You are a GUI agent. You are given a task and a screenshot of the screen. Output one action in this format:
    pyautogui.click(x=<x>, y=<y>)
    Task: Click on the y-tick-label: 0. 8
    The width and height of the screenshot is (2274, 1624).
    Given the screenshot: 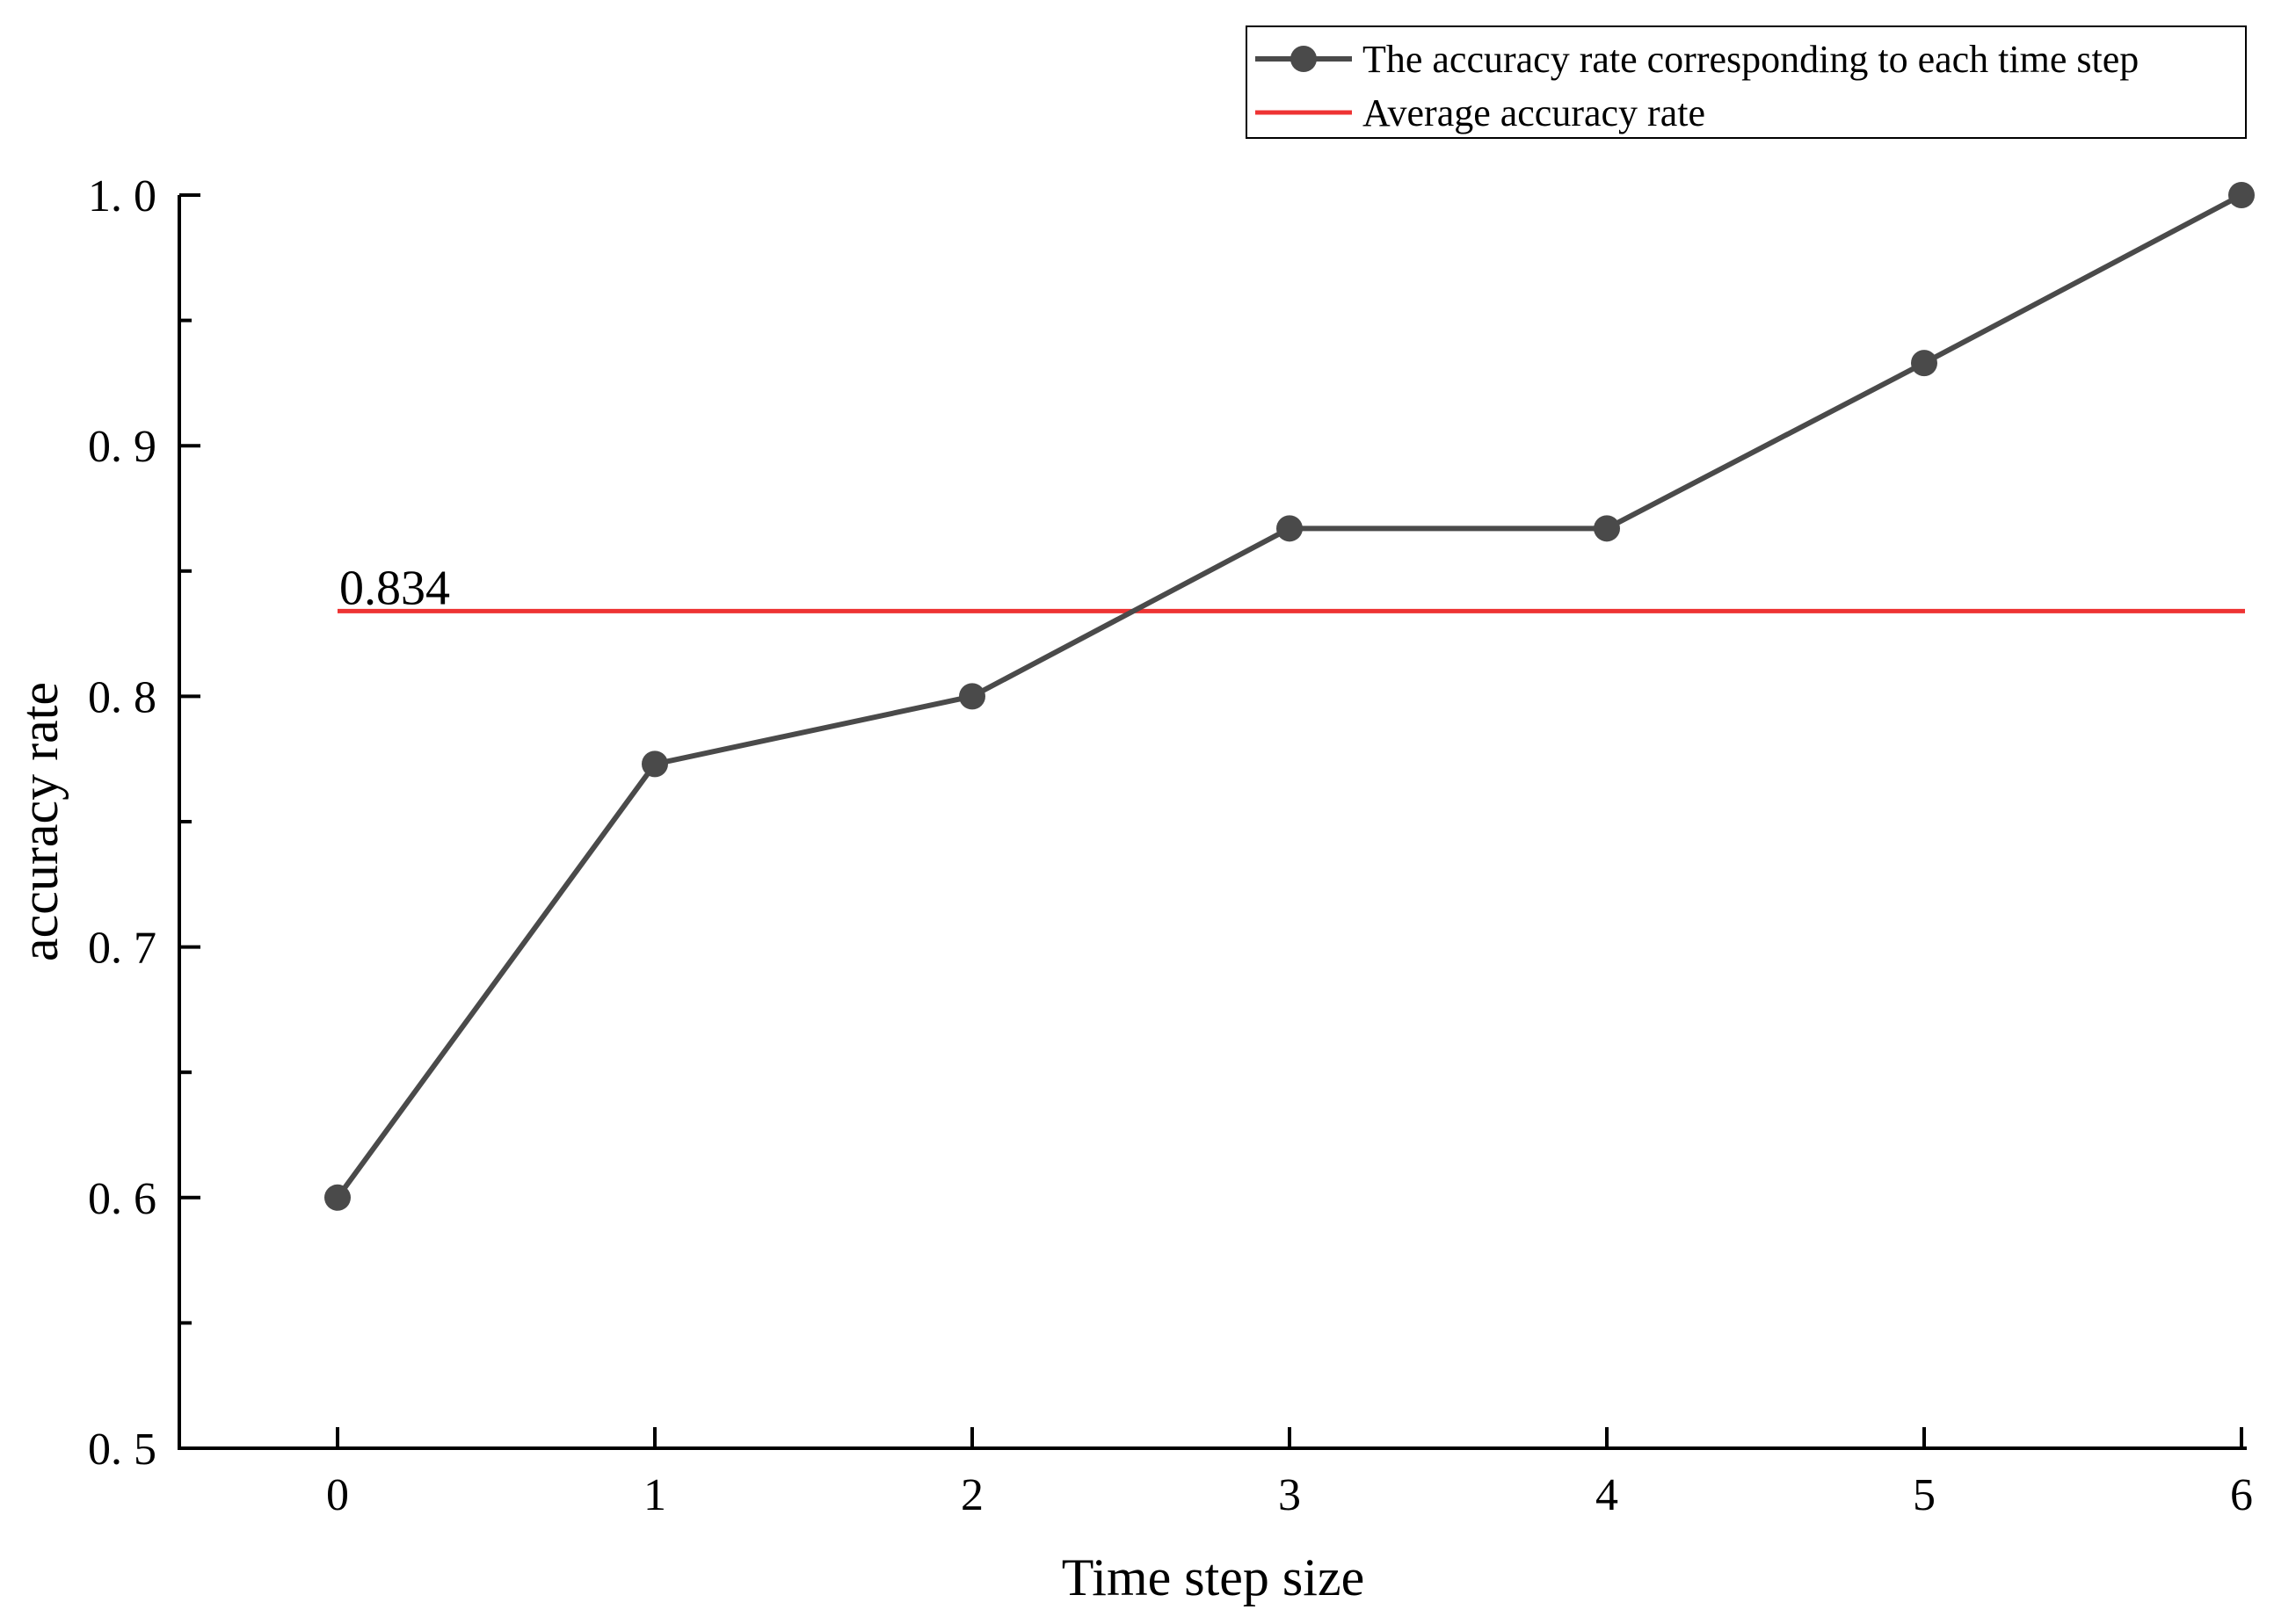 What is the action you would take?
    pyautogui.click(x=122, y=697)
    